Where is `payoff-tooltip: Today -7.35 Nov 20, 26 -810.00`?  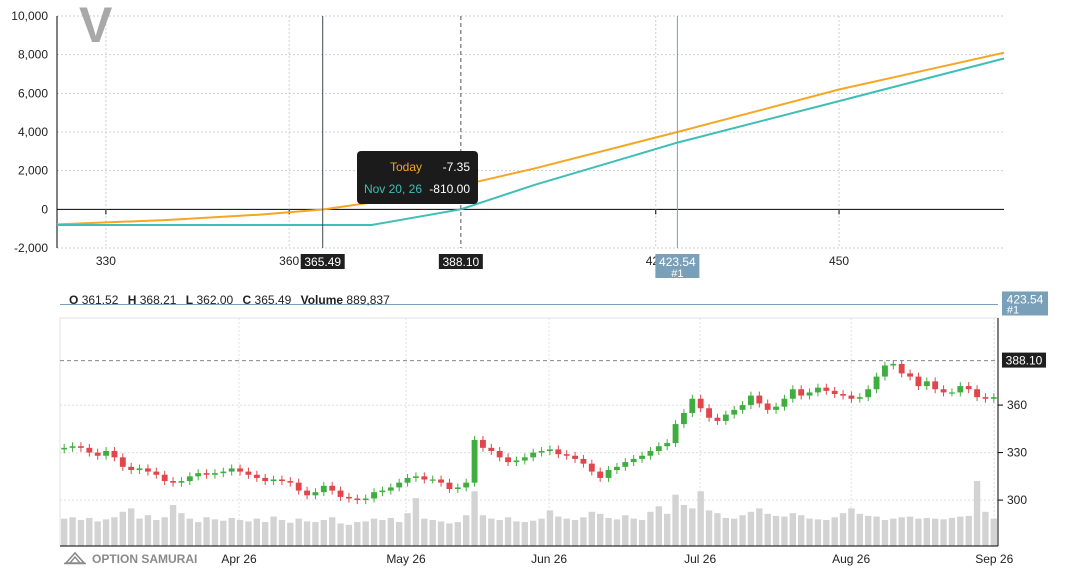 payoff-tooltip: Today -7.35 Nov 20, 26 -810.00 is located at coordinates (417, 177).